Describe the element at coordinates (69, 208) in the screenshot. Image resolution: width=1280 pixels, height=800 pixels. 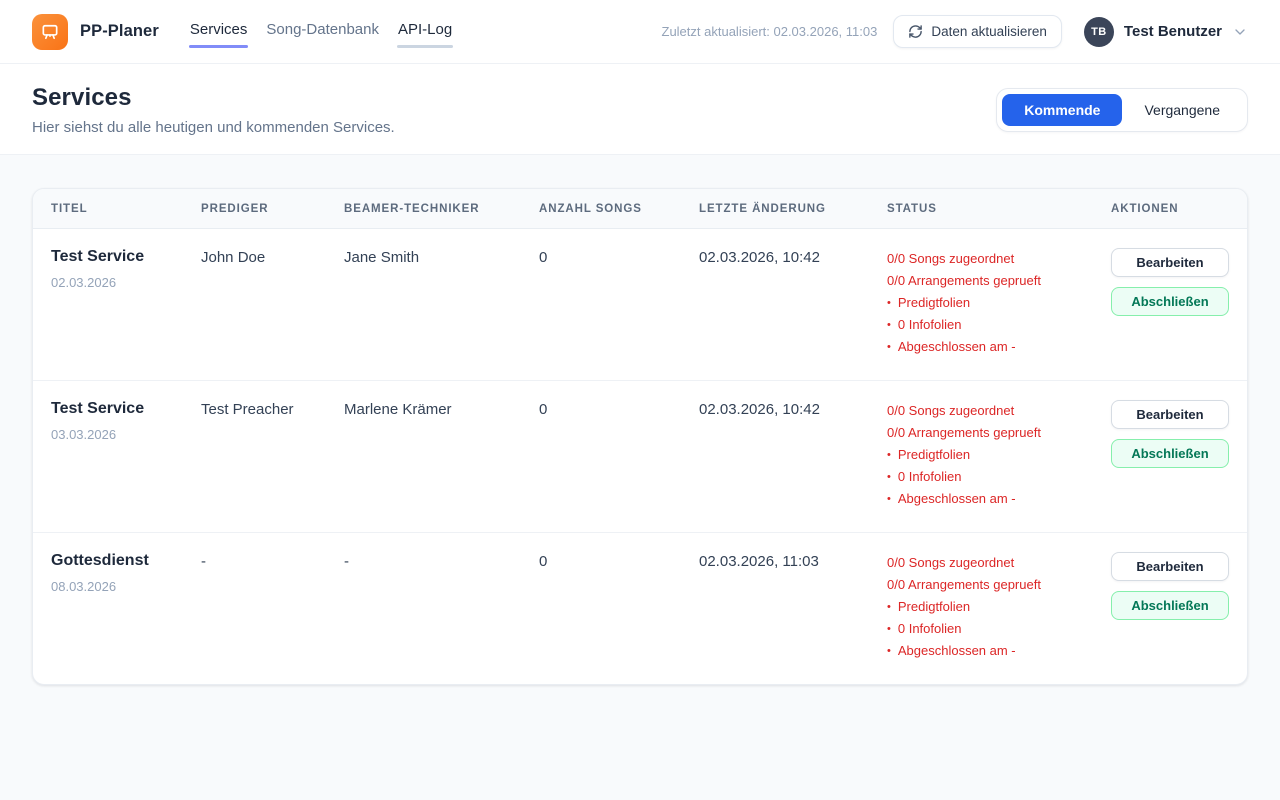
I see `column-header-titel: TITEL` at that location.